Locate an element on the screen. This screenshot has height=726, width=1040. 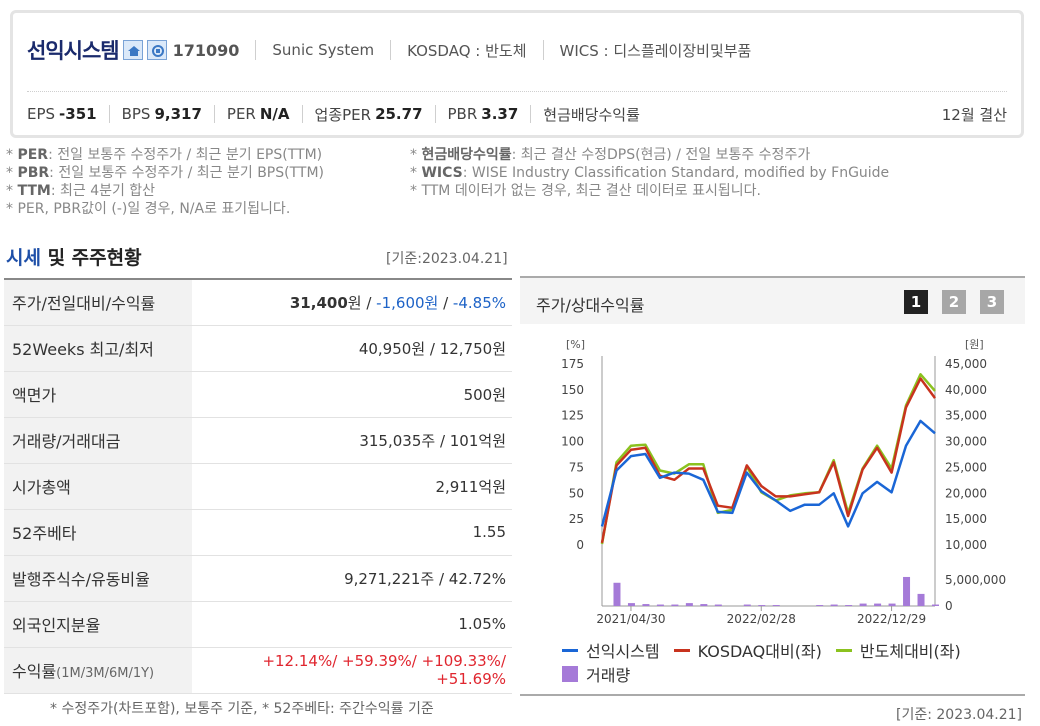
table-row: 주가/전일대비/수익률 31,400원 / -1,600원 / -4.85% is located at coordinates (258, 302).